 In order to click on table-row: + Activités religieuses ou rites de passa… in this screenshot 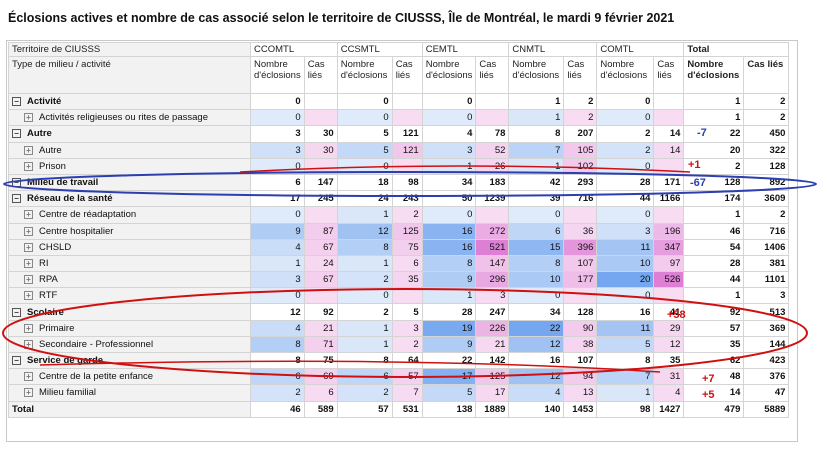, I will do `click(399, 118)`.